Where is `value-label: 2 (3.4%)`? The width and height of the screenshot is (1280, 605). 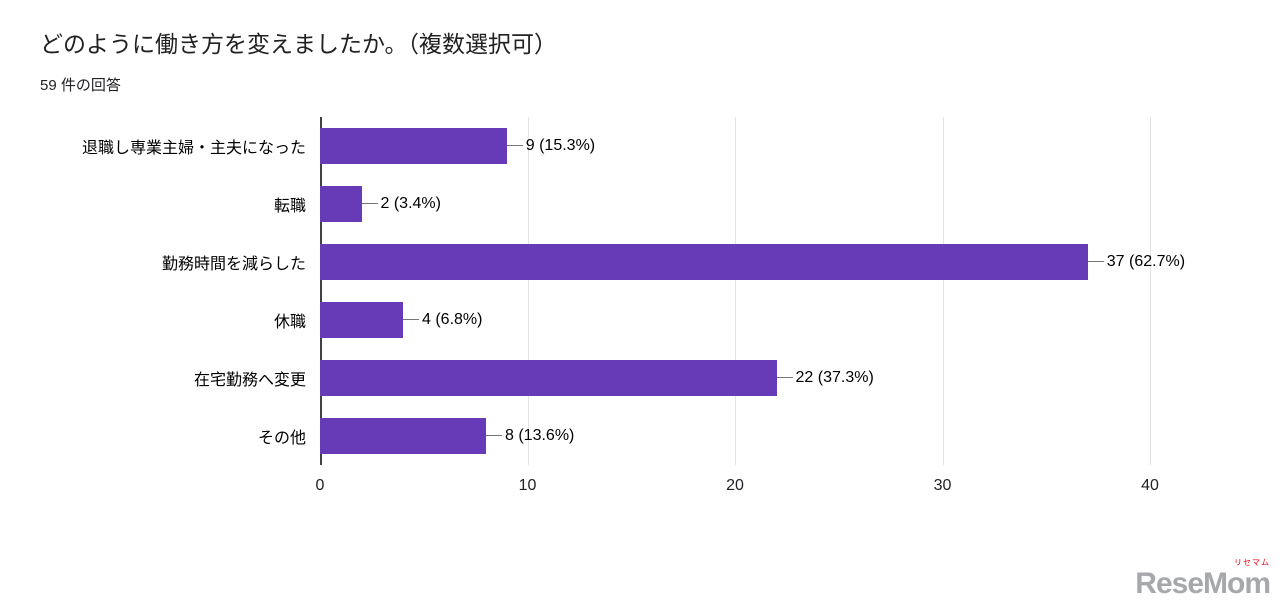
value-label: 2 (3.4%) is located at coordinates (410, 203).